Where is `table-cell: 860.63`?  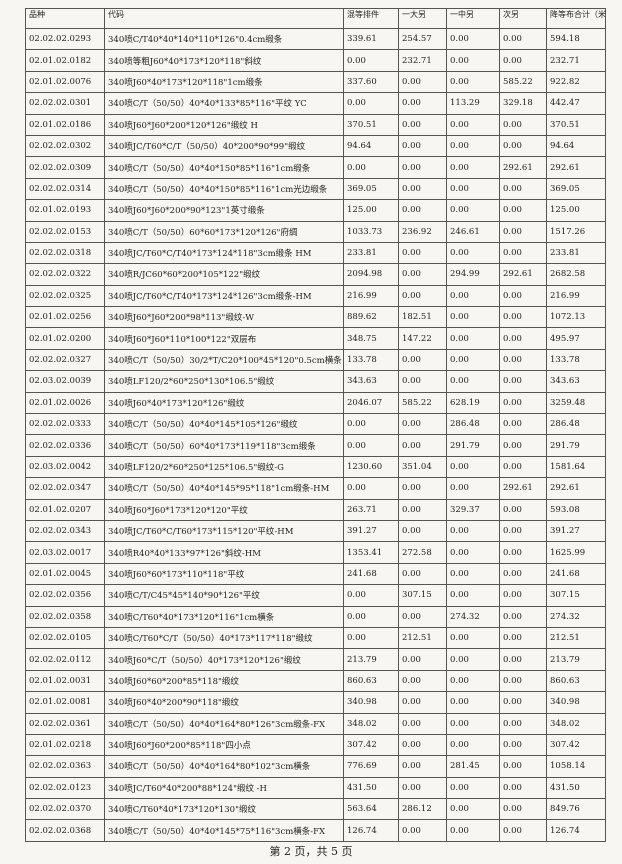 table-cell: 860.63 is located at coordinates (576, 681).